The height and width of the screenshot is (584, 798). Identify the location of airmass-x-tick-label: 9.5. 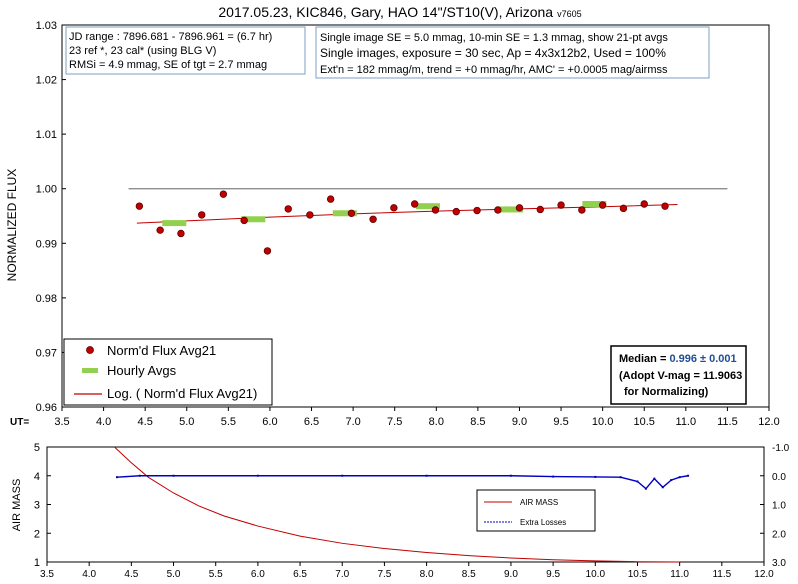
(553, 574).